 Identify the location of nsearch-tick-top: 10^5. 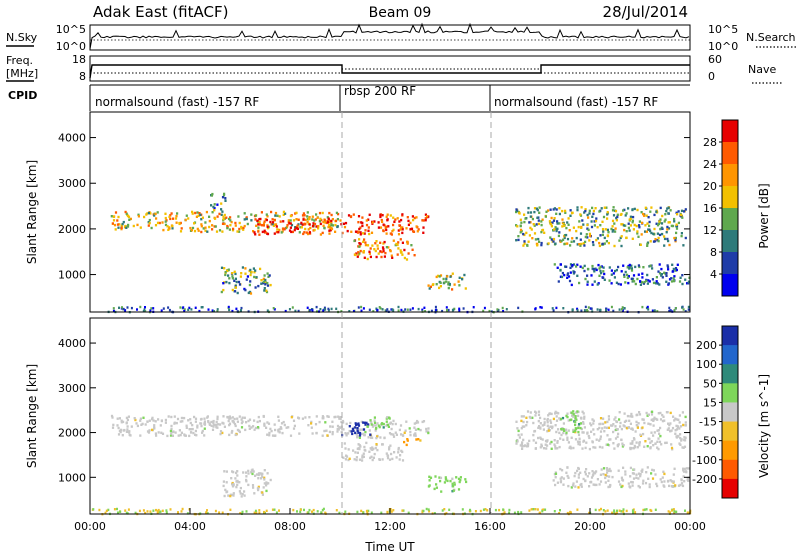
(723, 29).